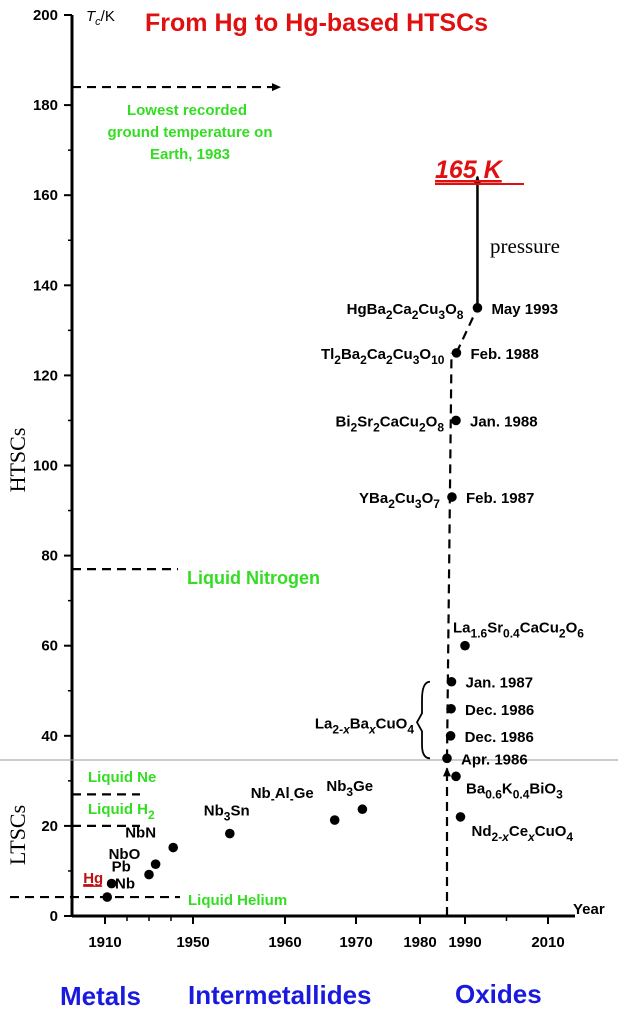 Image resolution: width=618 pixels, height=1014 pixels. What do you see at coordinates (121, 867) in the screenshot?
I see `formula-part: Pb` at bounding box center [121, 867].